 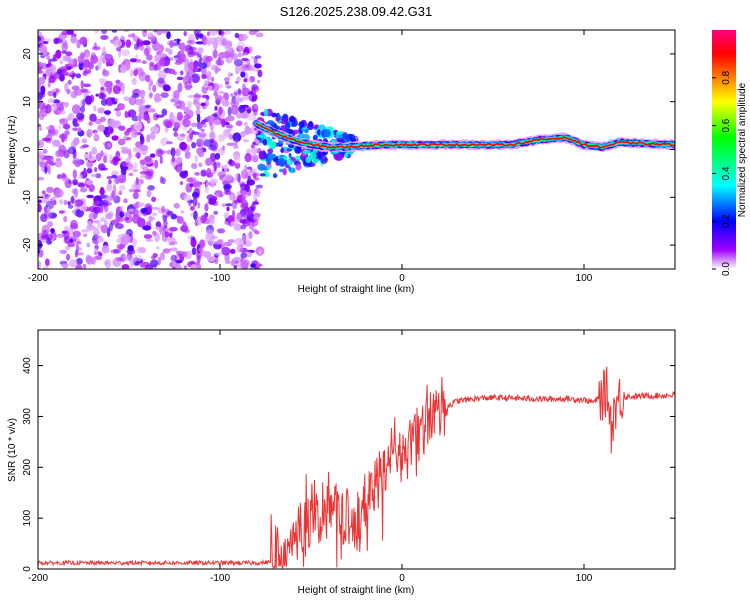 I want to click on spectrogram-x-tick-label: -200, so click(x=38, y=278).